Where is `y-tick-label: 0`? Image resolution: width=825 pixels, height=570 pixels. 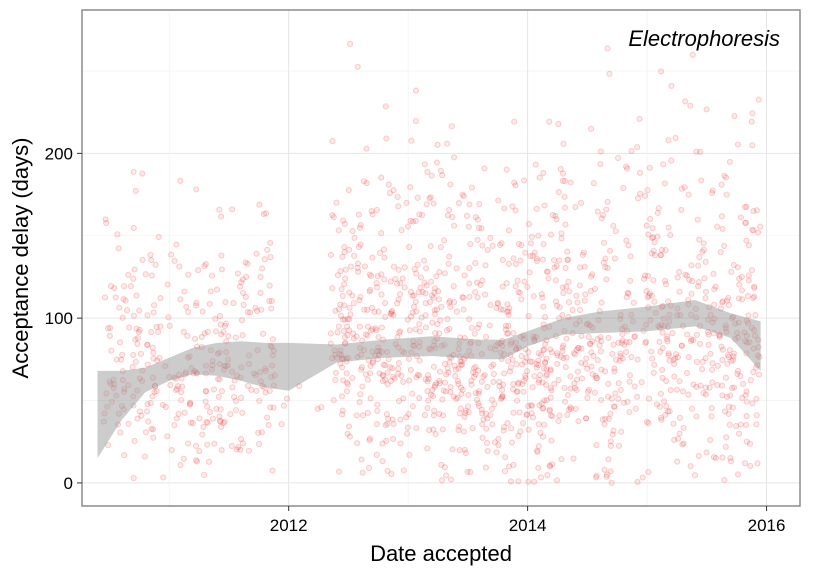
y-tick-label: 0 is located at coordinates (68, 483).